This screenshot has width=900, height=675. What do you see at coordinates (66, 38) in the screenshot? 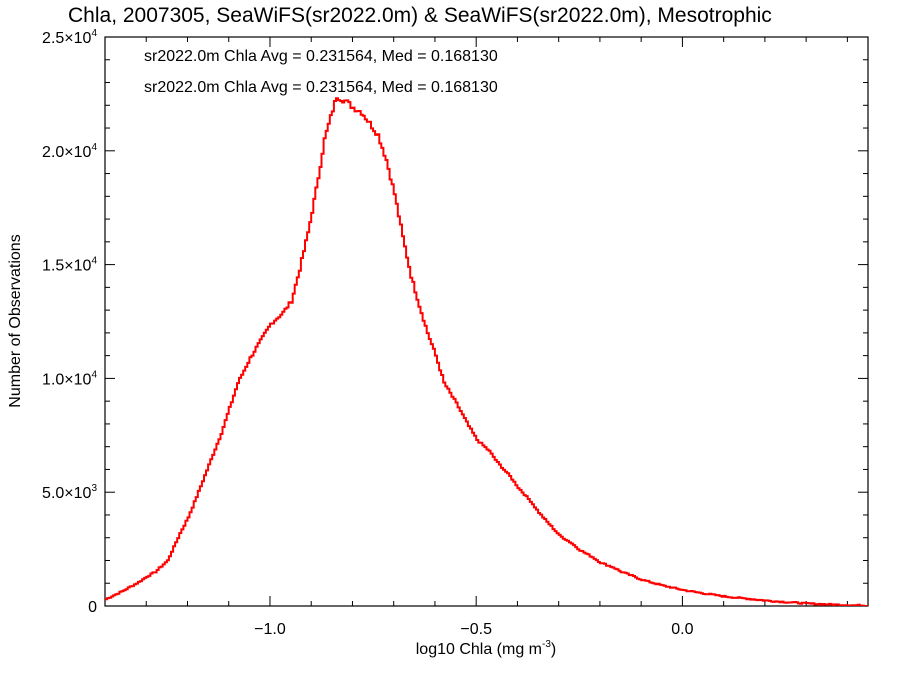
I see `y-tick-mantissa: 2.5×10` at bounding box center [66, 38].